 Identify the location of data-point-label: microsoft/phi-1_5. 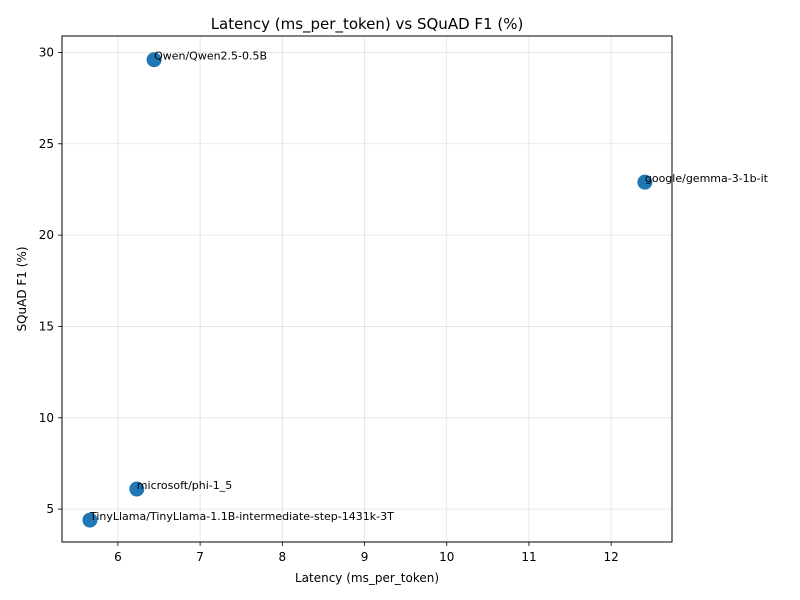
(184, 485).